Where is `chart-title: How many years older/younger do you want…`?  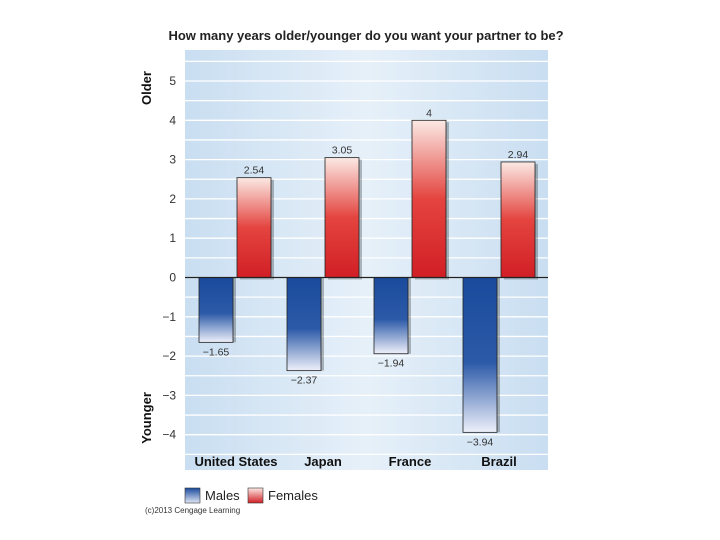 chart-title: How many years older/younger do you want… is located at coordinates (365, 35).